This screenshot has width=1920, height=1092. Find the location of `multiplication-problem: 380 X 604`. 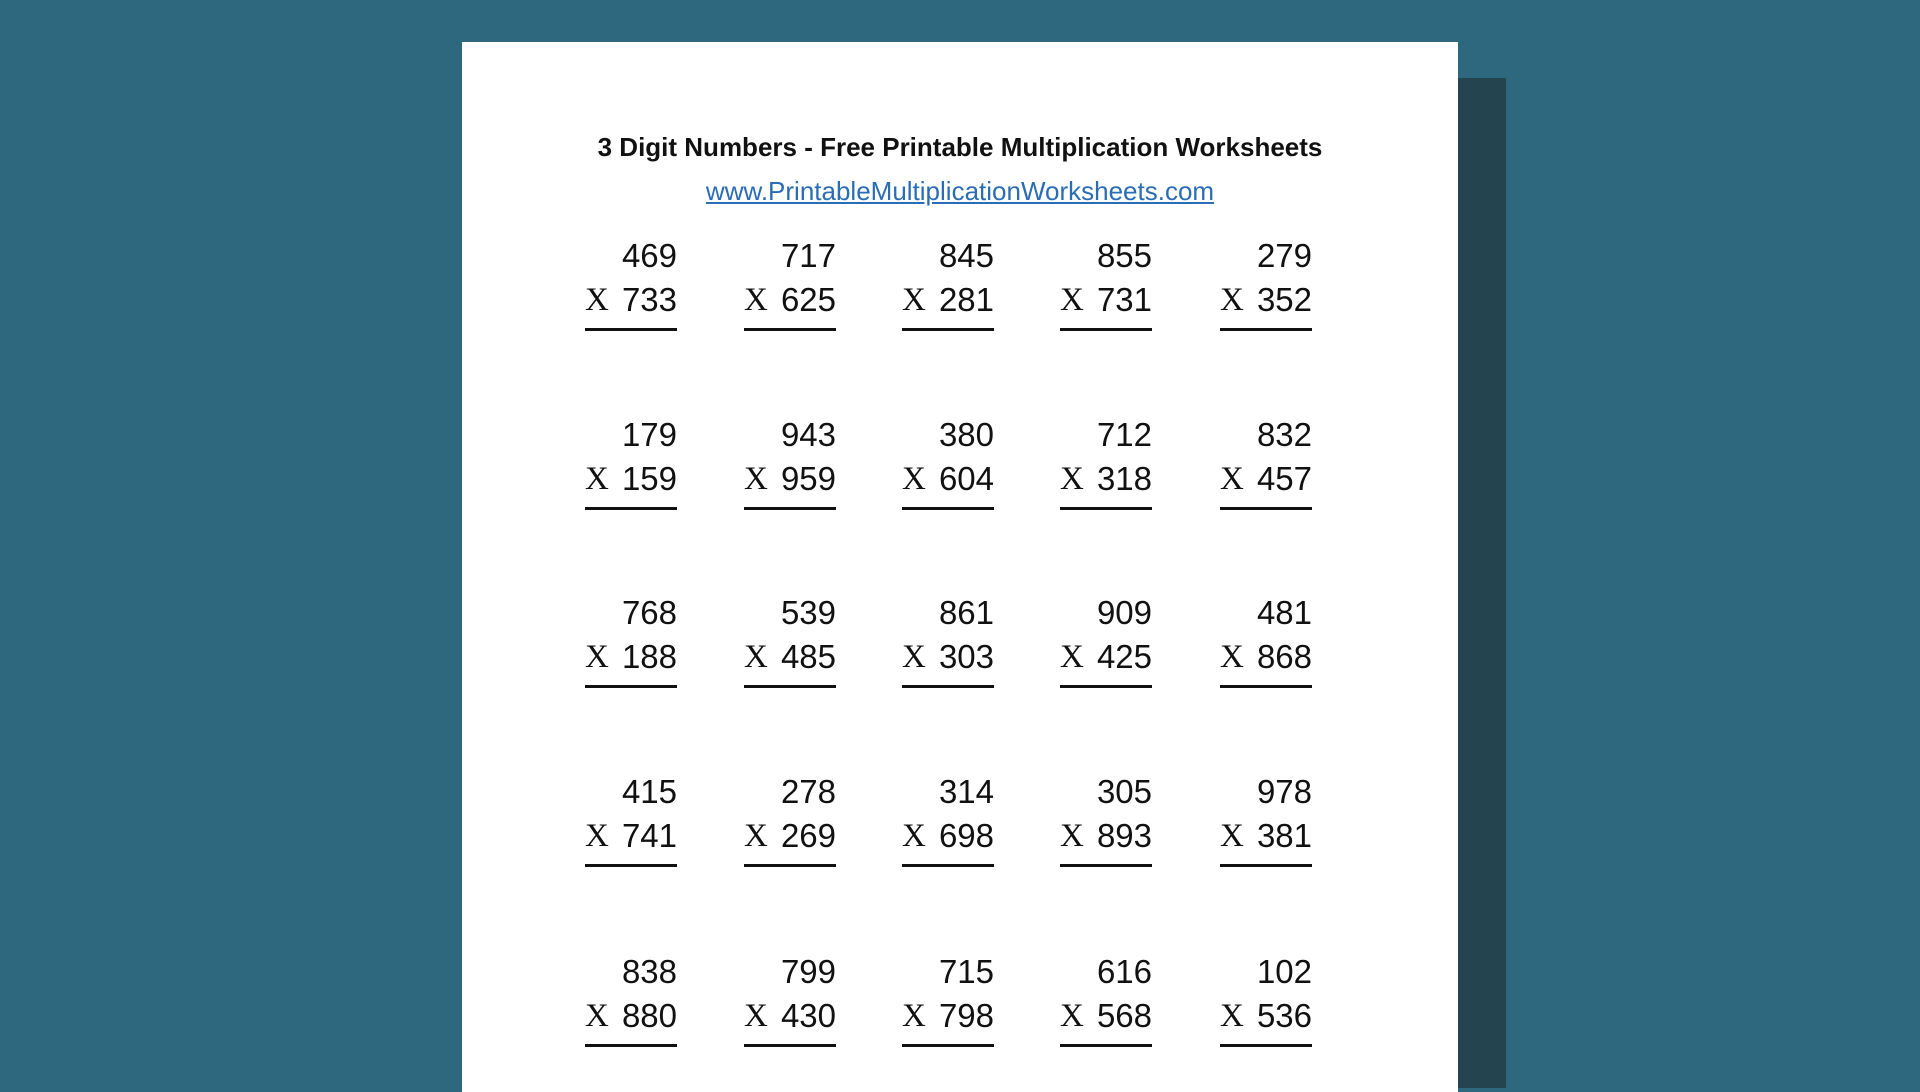

multiplication-problem: 380 X 604 is located at coordinates (948, 461).